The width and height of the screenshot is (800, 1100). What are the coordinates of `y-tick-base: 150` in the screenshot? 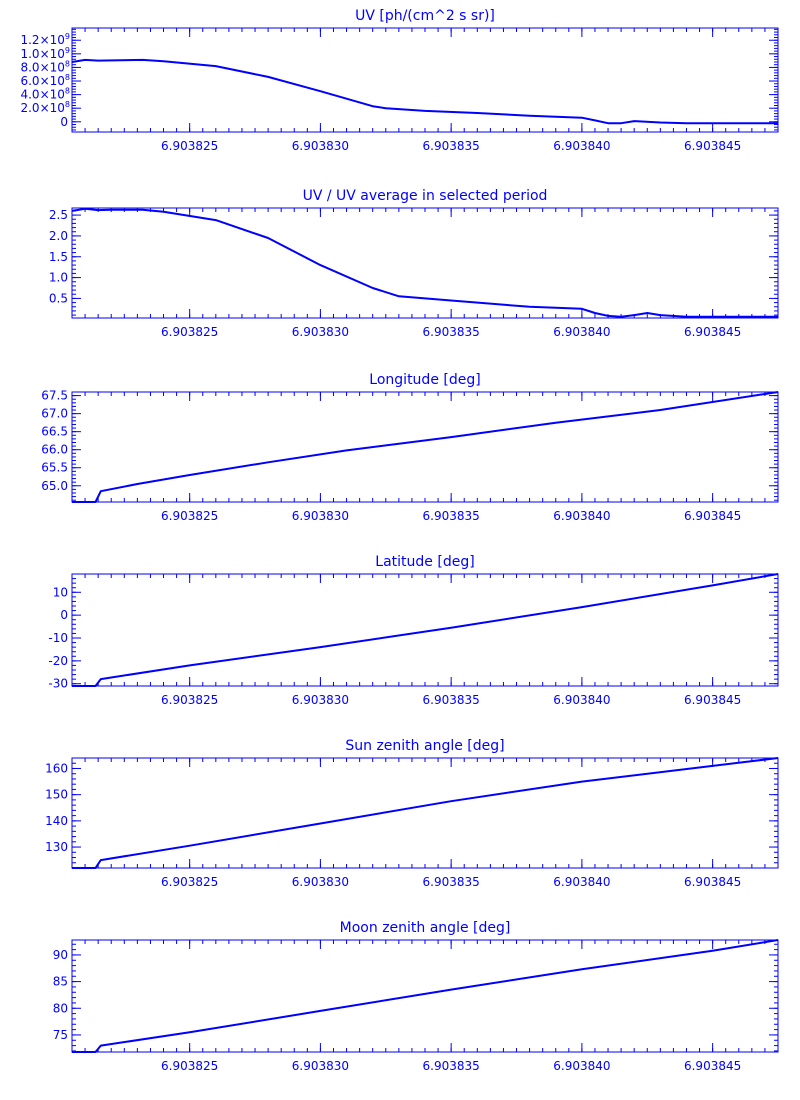 It's located at (56, 795).